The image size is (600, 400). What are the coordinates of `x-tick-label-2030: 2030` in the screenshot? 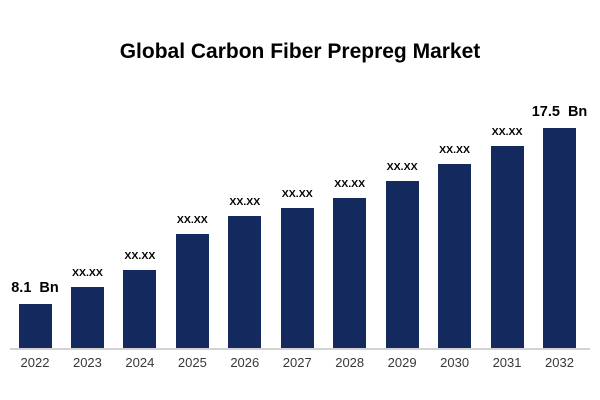 It's located at (455, 362).